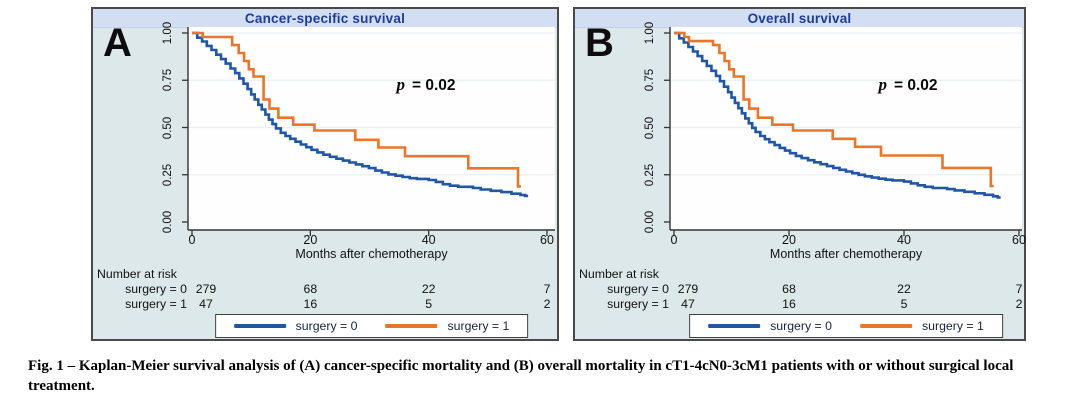  I want to click on chart-title: Overall survival, so click(799, 18).